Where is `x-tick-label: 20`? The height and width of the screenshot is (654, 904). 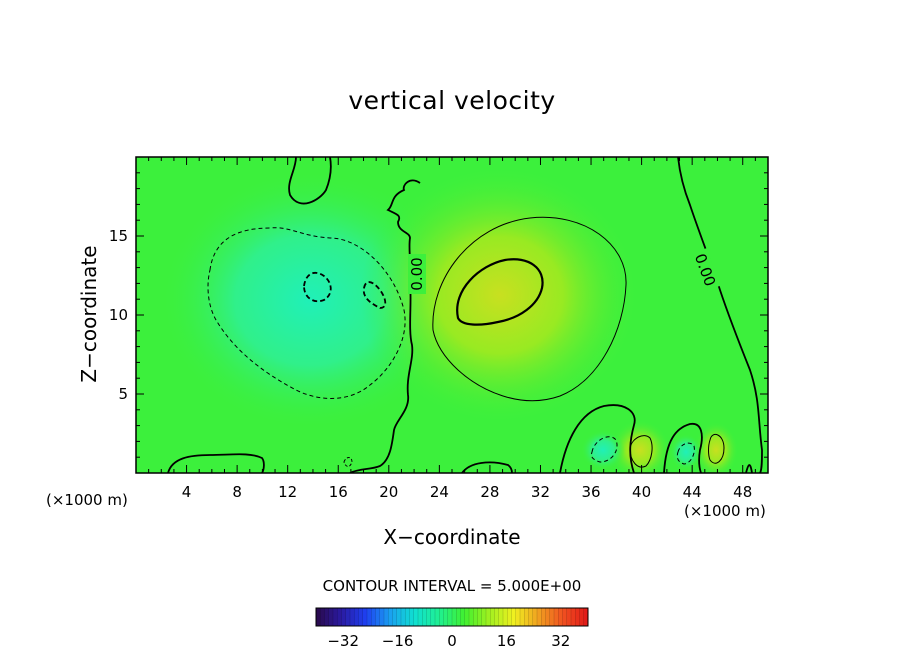
x-tick-label: 20 is located at coordinates (388, 492).